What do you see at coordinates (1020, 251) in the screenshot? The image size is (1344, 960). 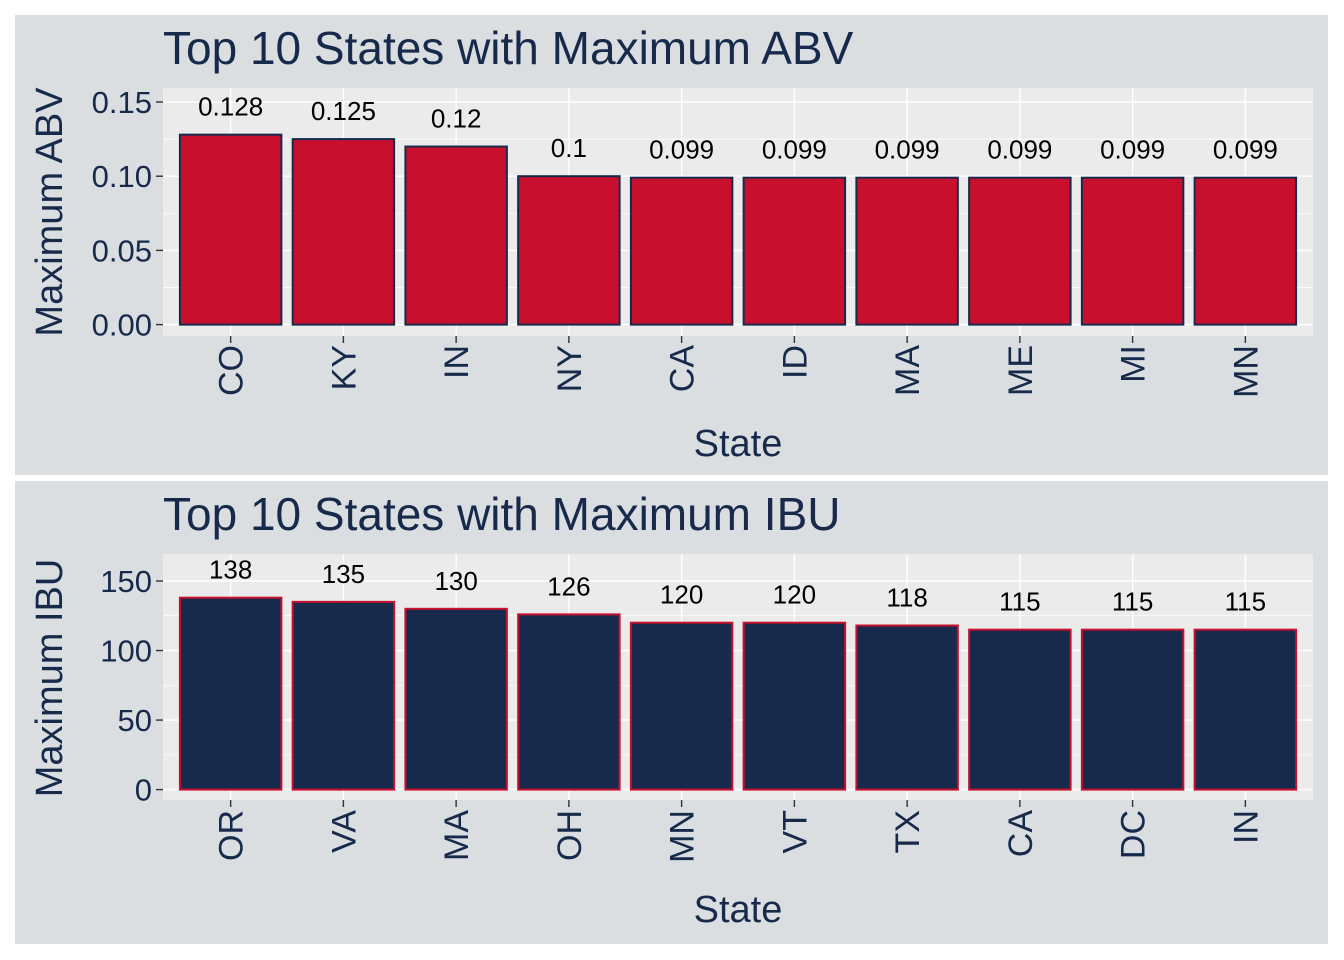 I see `abv-bar-me` at bounding box center [1020, 251].